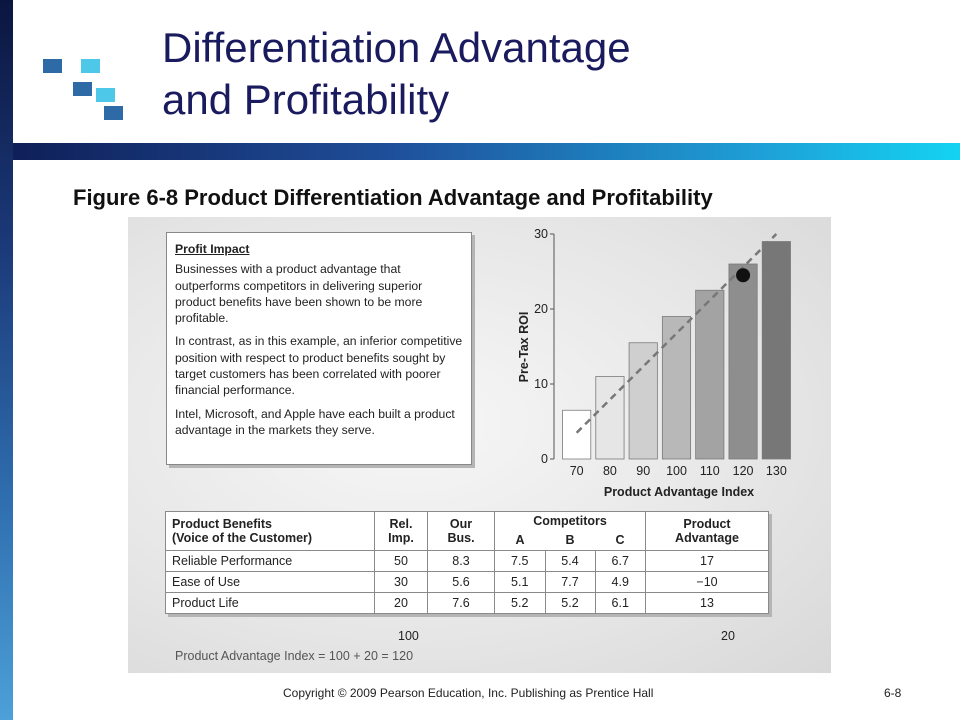 This screenshot has width=960, height=720. Describe the element at coordinates (270, 561) in the screenshot. I see `benefit-cell: Reliable Performance` at that location.